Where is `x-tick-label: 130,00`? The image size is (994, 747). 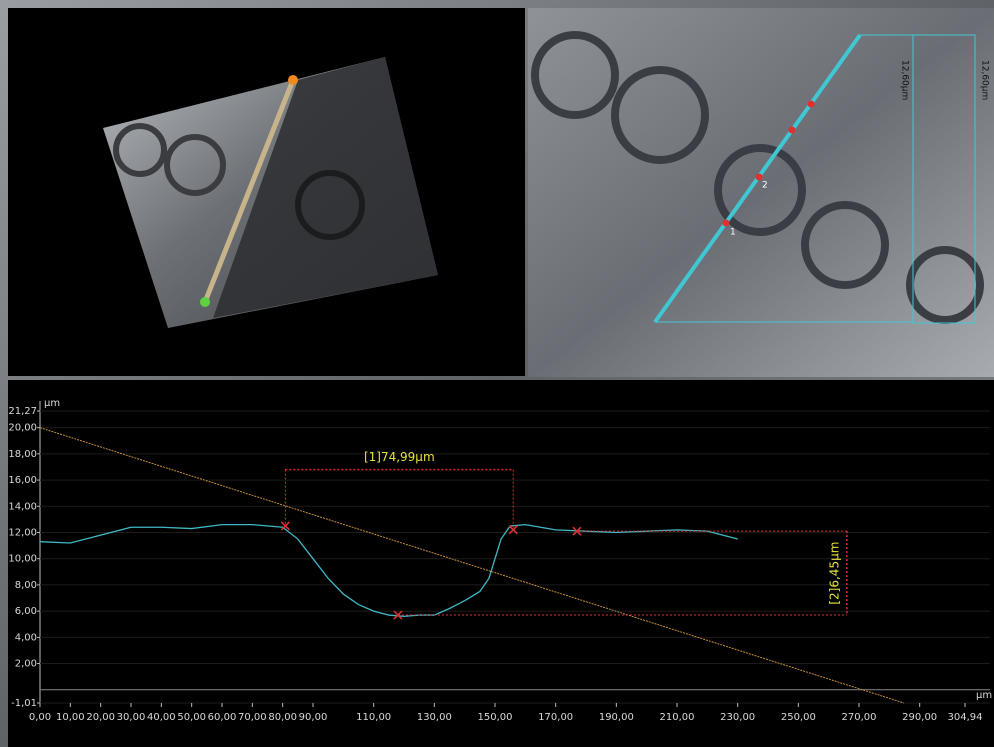 x-tick-label: 130,00 is located at coordinates (434, 717).